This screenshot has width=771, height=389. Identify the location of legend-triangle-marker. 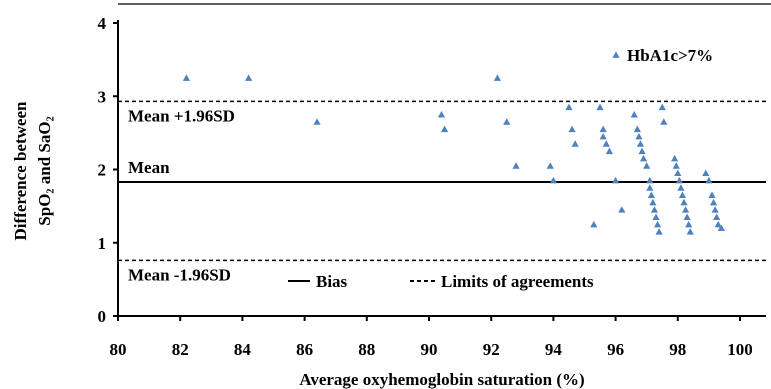
(616, 54).